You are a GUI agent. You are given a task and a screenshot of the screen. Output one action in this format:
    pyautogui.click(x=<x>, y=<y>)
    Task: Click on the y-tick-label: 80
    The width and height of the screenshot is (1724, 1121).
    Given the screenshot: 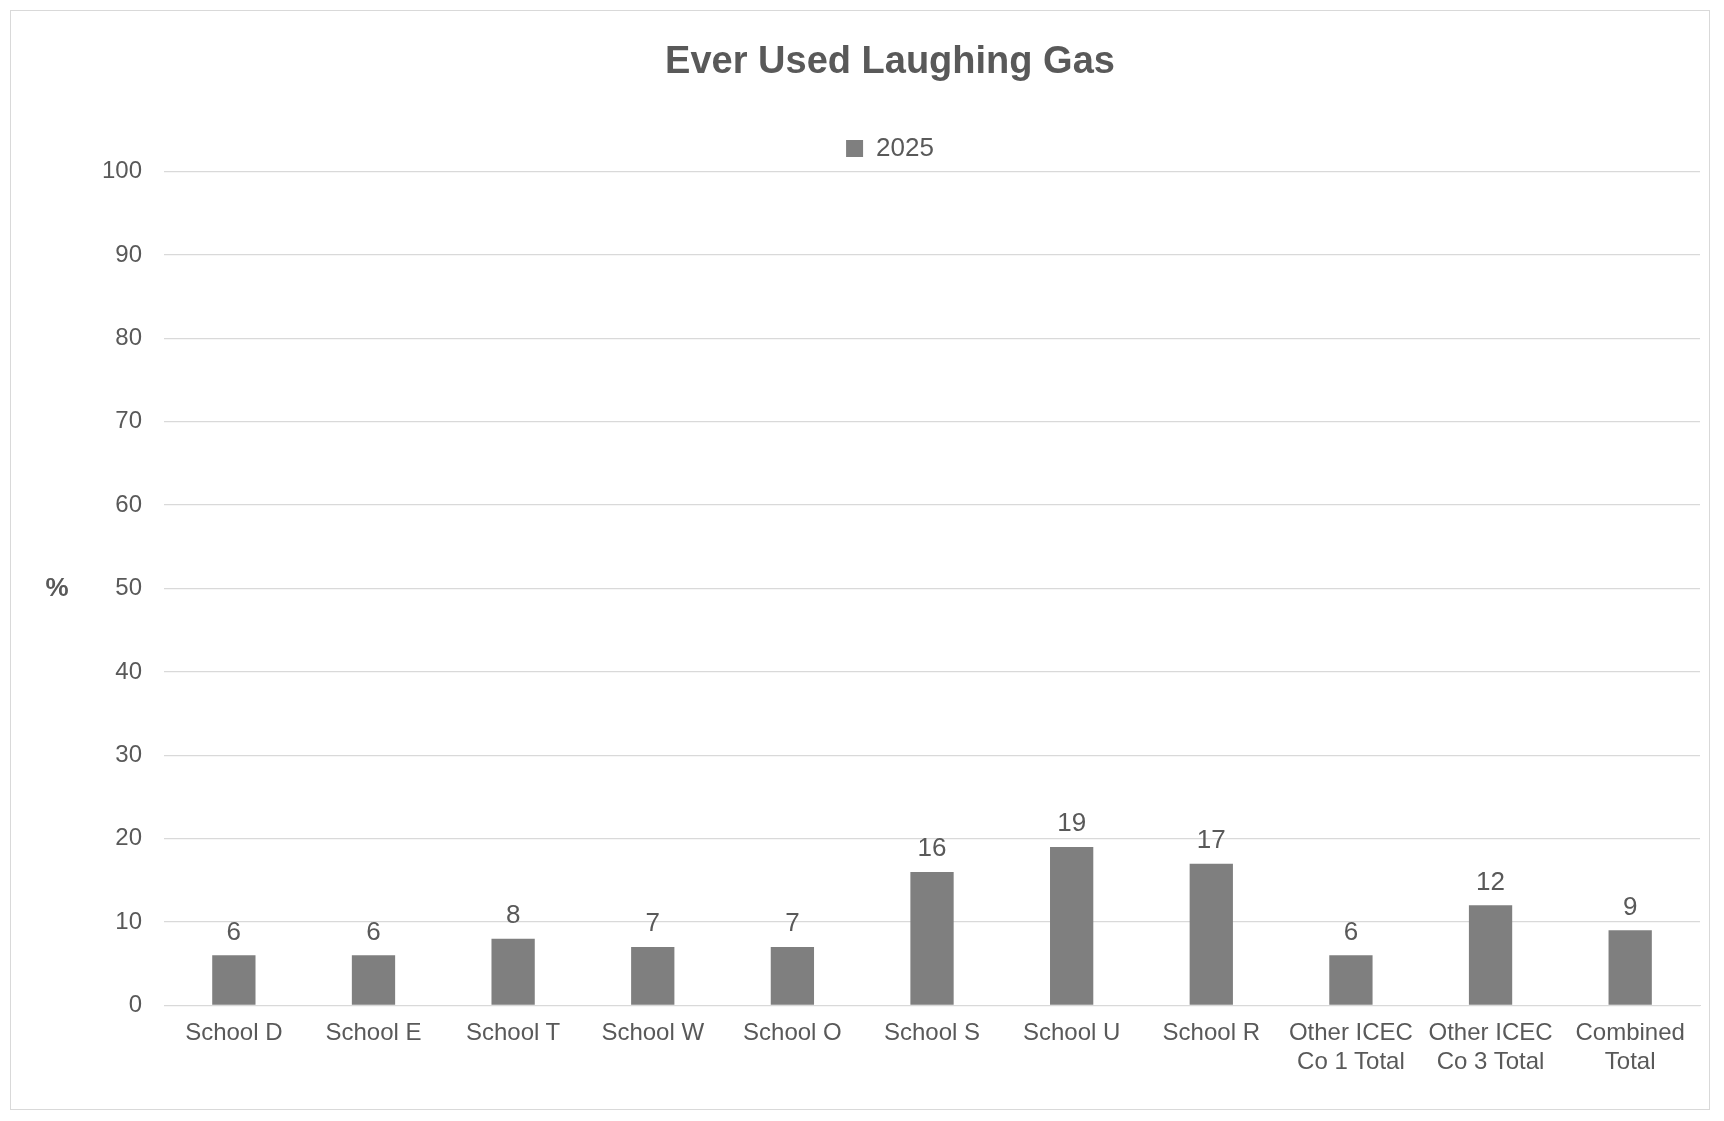 What is the action you would take?
    pyautogui.click(x=129, y=336)
    